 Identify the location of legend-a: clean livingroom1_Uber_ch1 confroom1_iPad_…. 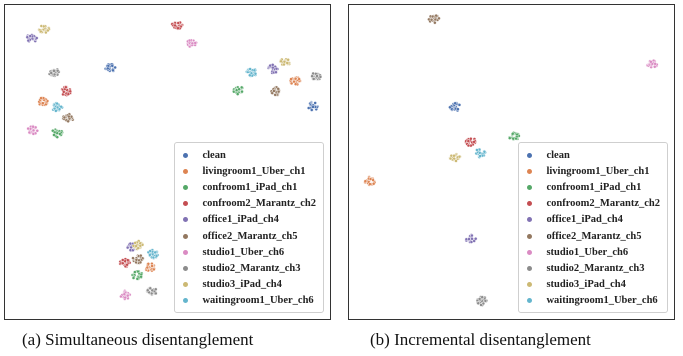
(249, 227).